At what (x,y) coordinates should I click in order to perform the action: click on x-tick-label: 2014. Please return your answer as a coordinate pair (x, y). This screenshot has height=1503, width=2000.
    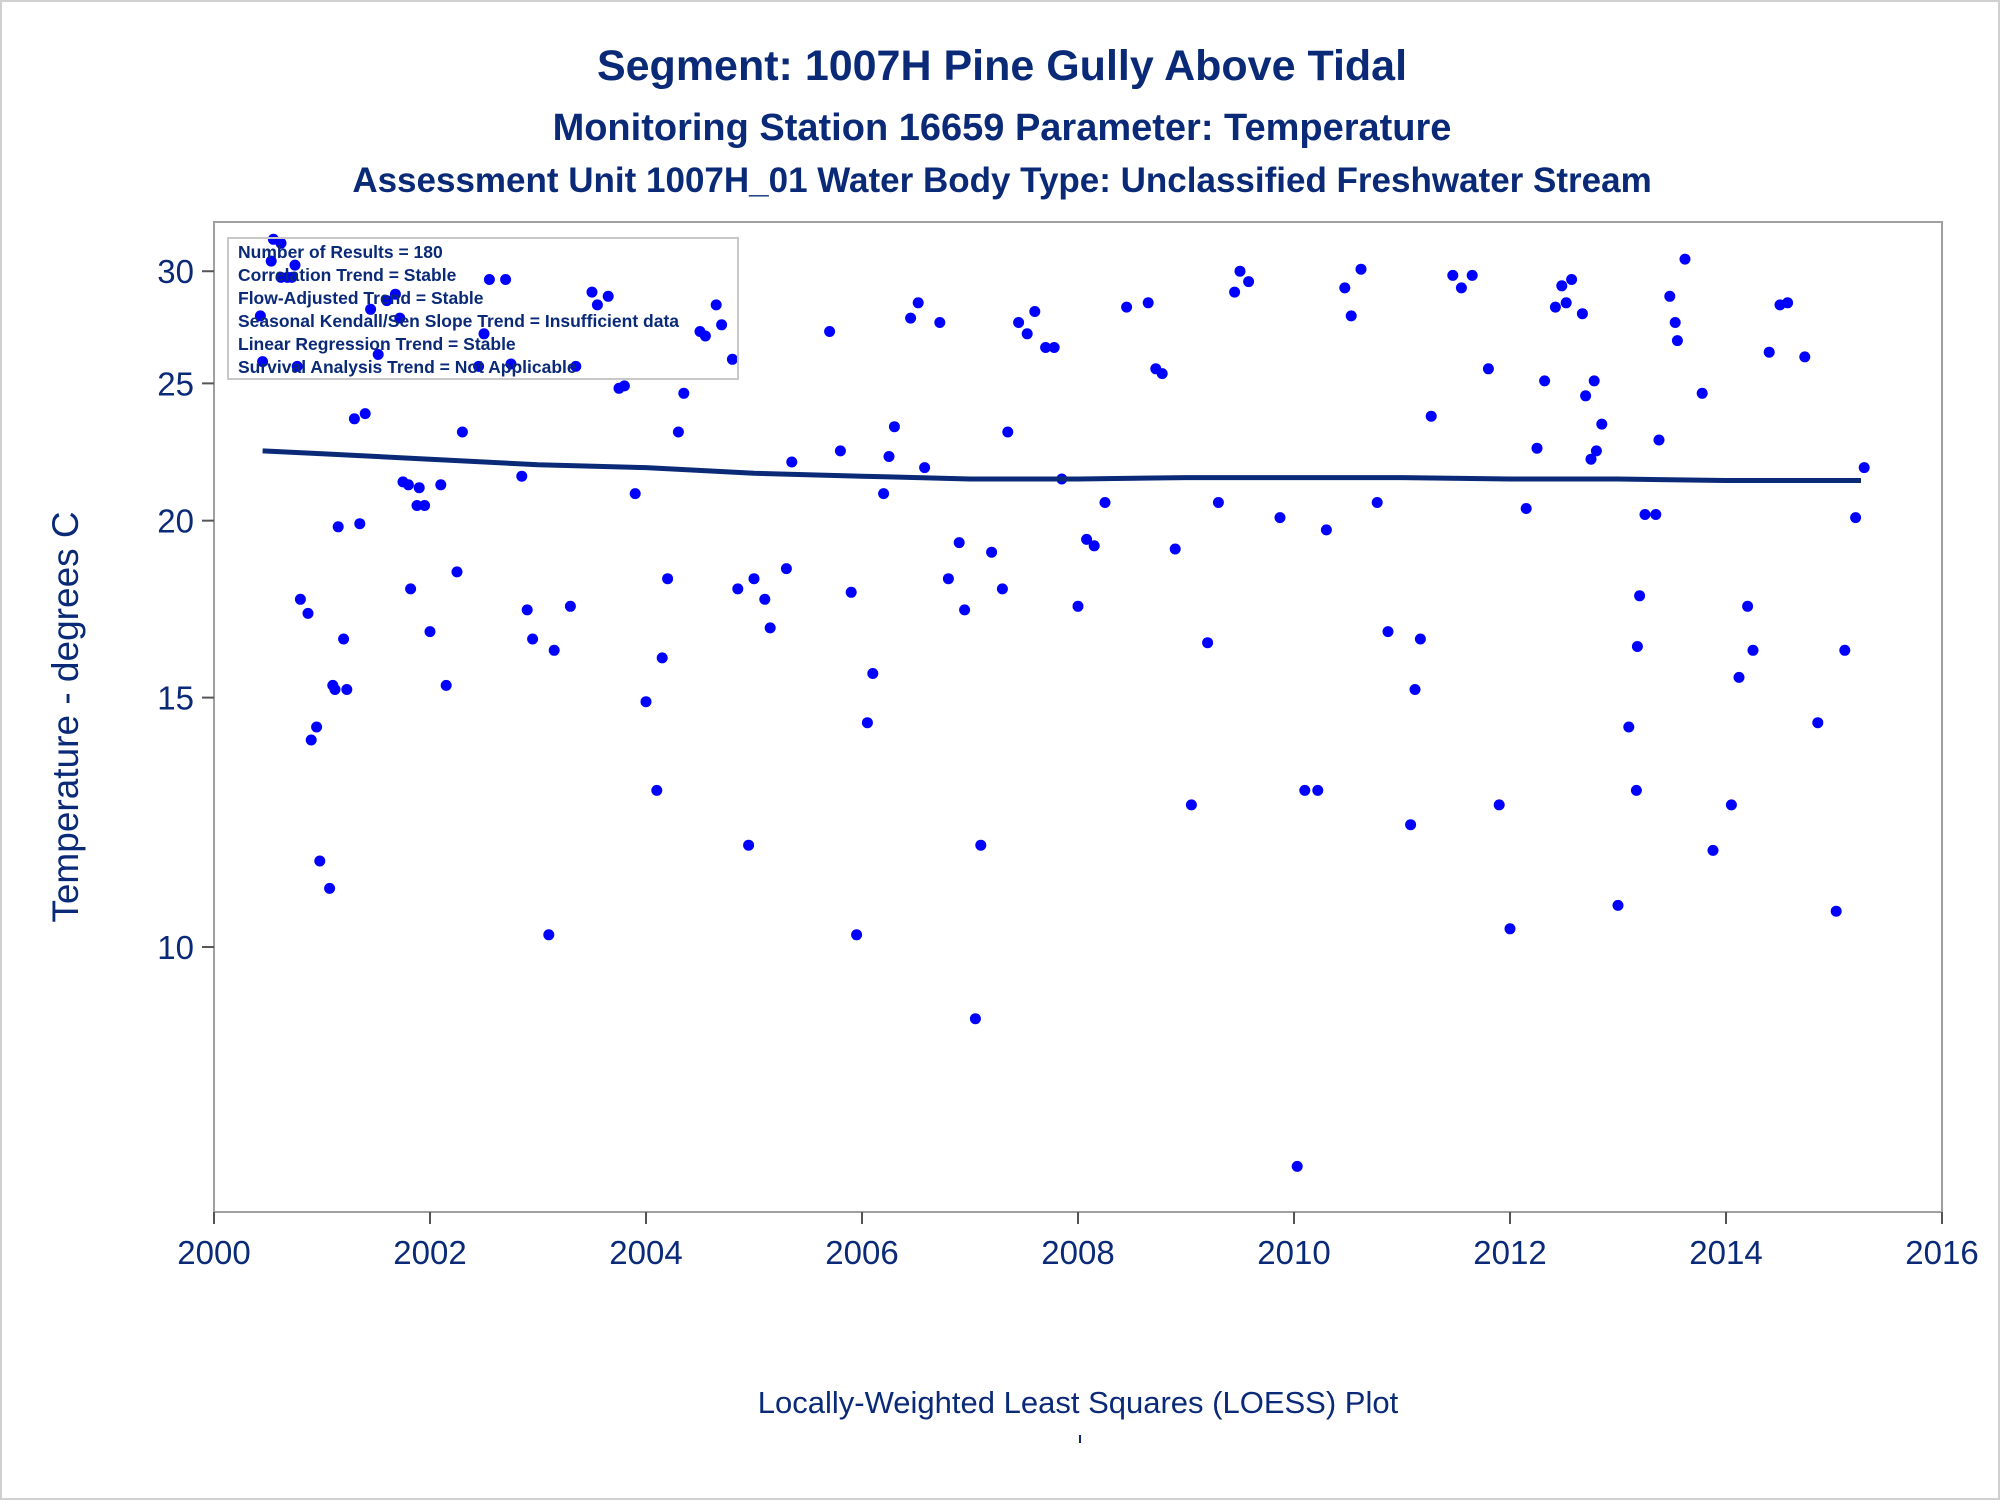
    Looking at the image, I should click on (1725, 1252).